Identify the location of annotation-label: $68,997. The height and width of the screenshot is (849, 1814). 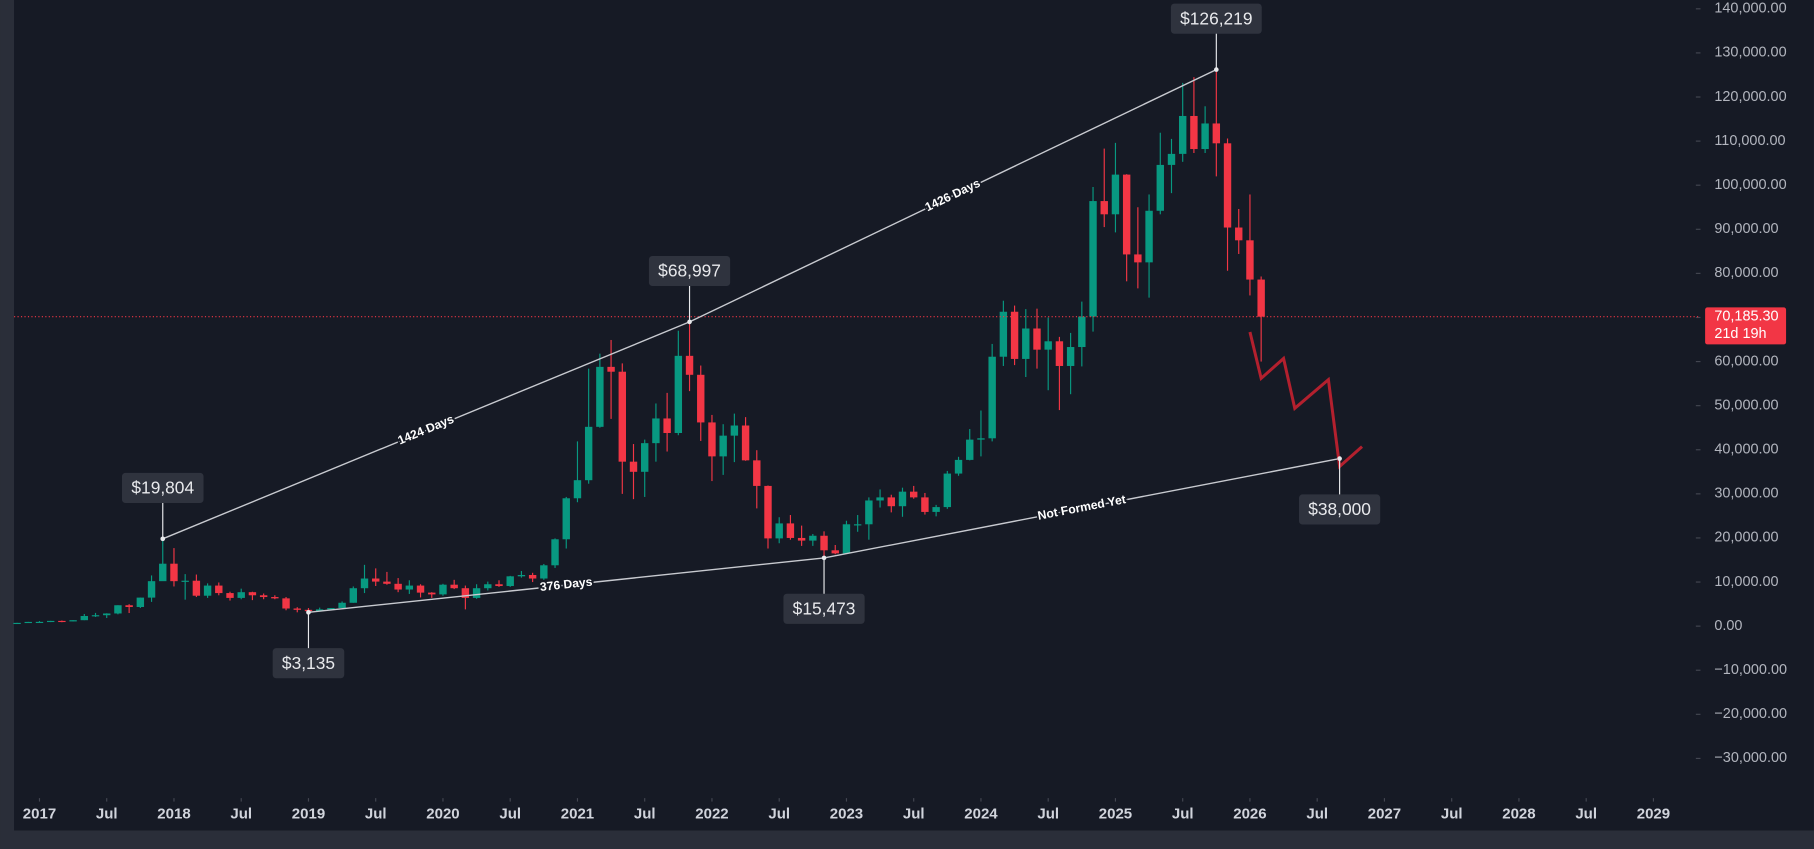
(689, 271).